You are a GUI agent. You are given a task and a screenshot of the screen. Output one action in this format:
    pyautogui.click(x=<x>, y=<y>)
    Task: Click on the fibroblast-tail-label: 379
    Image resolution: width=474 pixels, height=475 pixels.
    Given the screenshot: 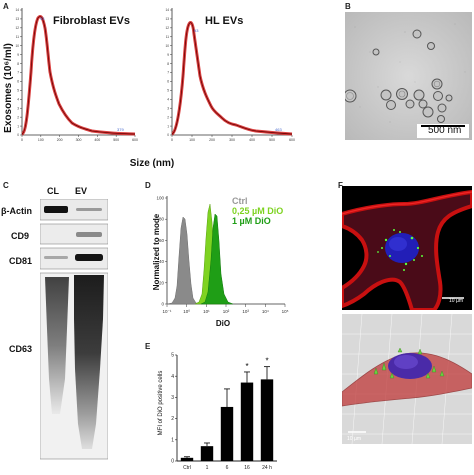 What is the action you would take?
    pyautogui.click(x=120, y=129)
    